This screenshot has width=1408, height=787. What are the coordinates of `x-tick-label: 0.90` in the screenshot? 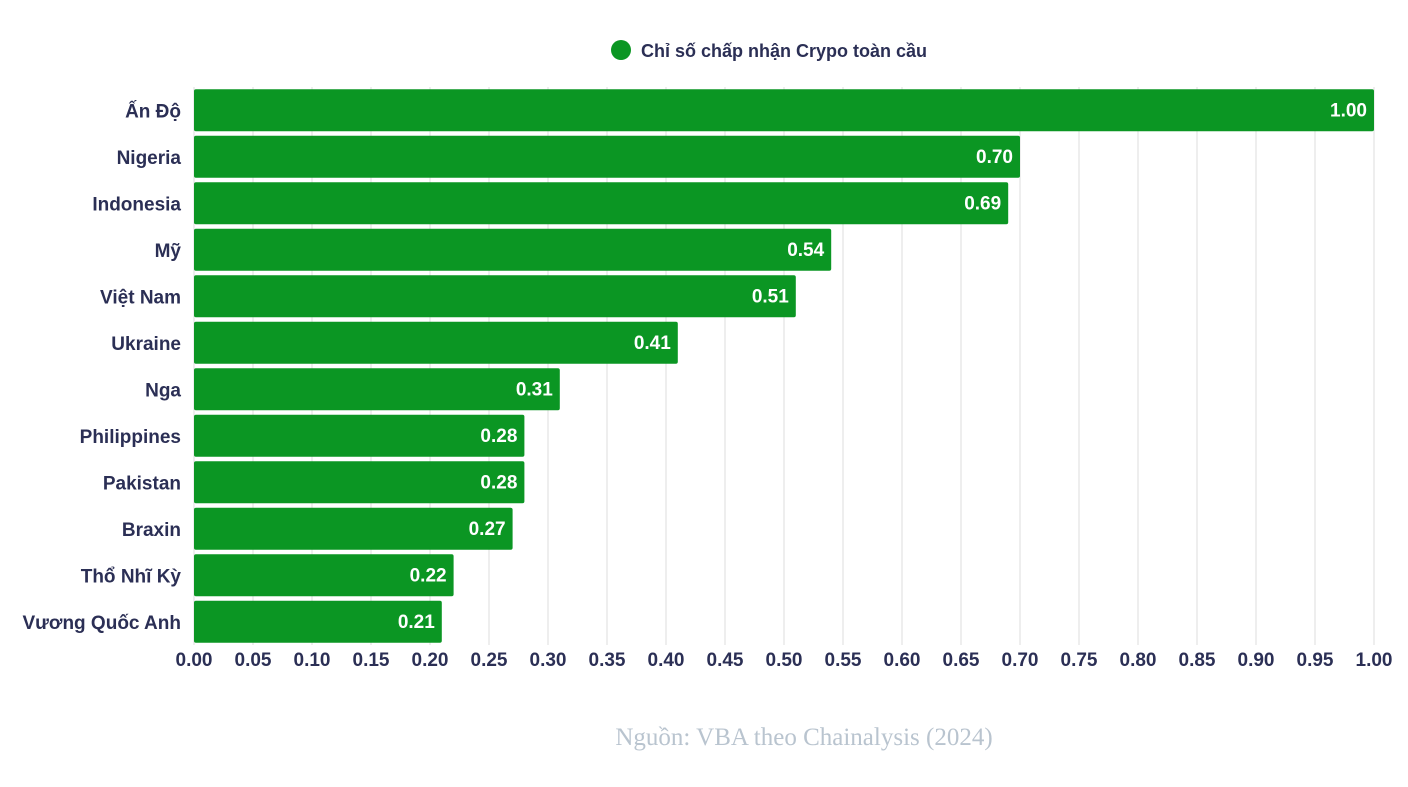 It's located at (1256, 660).